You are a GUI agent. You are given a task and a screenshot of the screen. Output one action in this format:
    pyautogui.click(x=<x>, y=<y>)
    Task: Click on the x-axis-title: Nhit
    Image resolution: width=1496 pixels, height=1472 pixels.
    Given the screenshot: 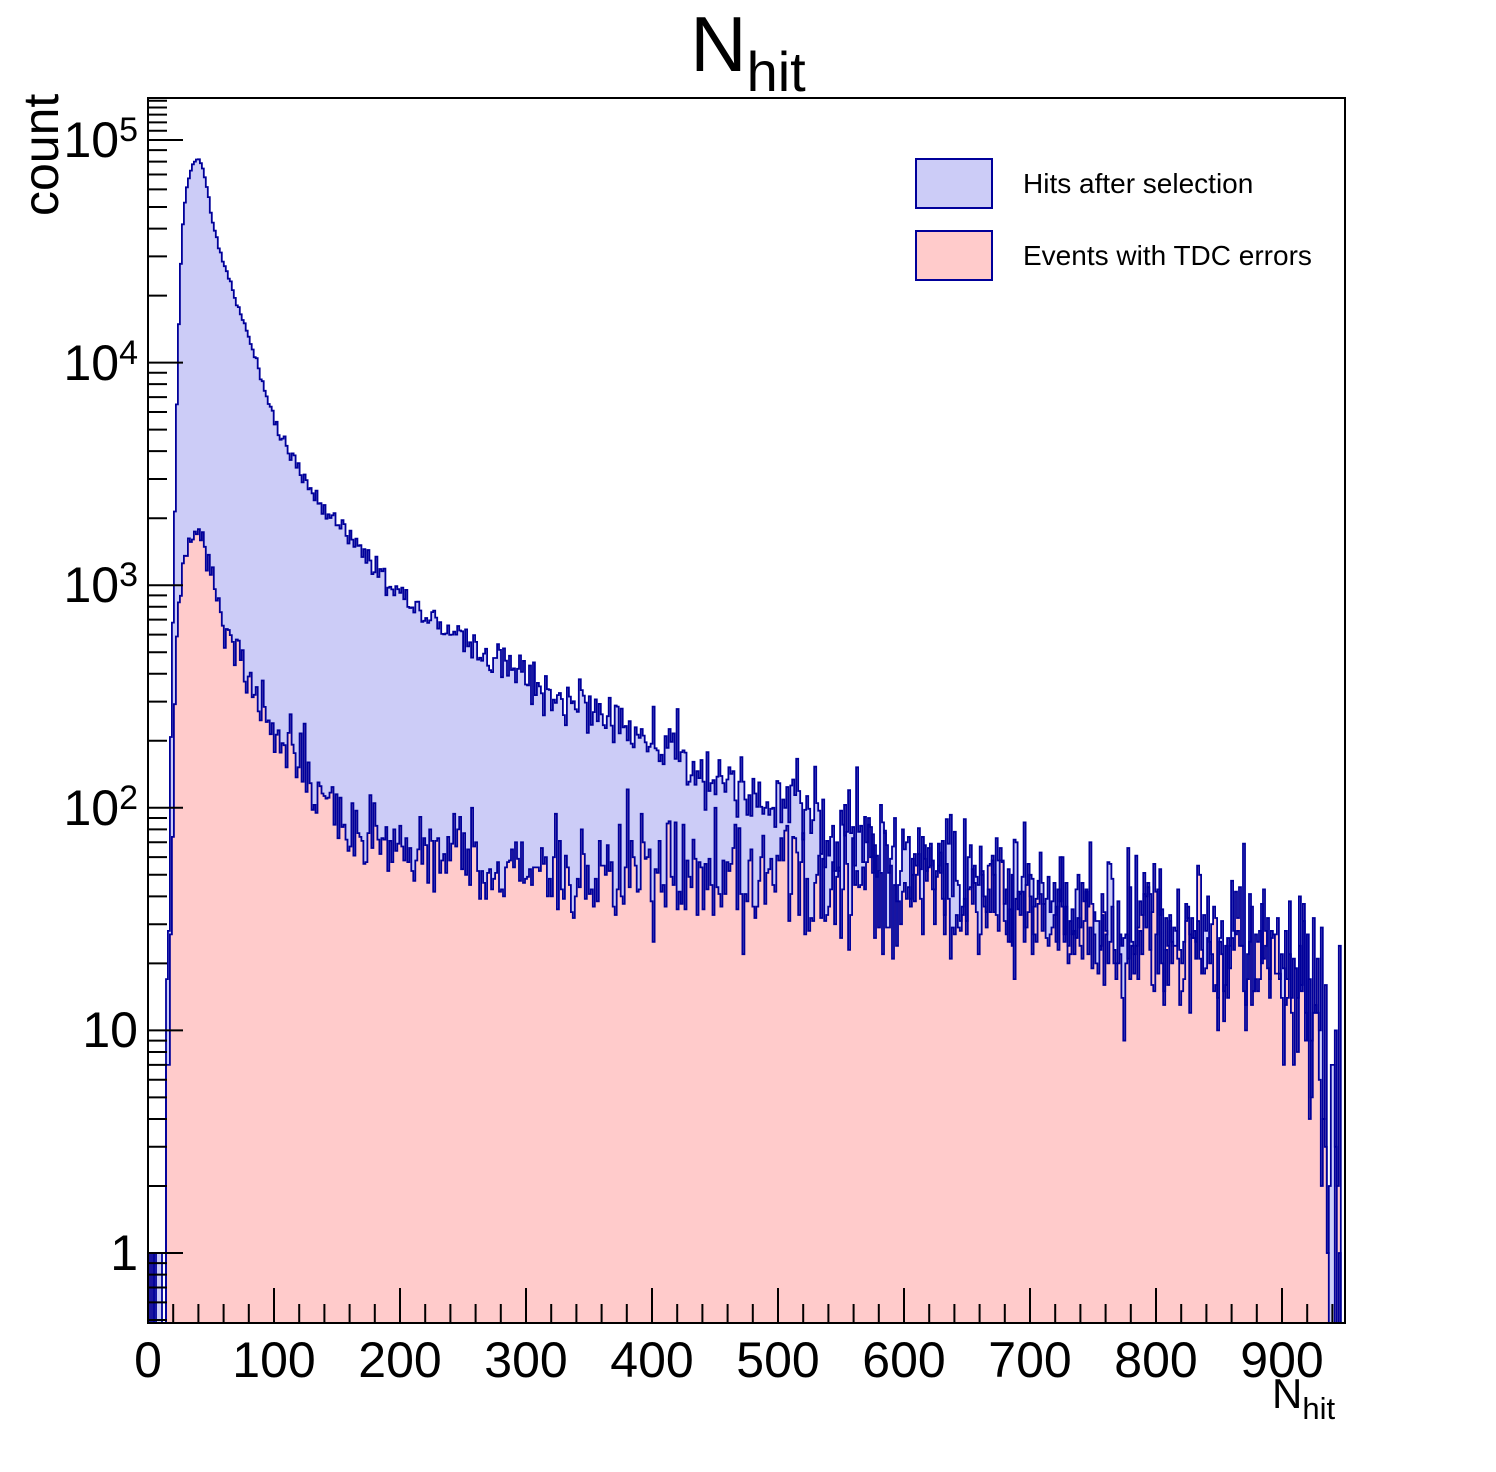 What is the action you would take?
    pyautogui.click(x=1303, y=1398)
    